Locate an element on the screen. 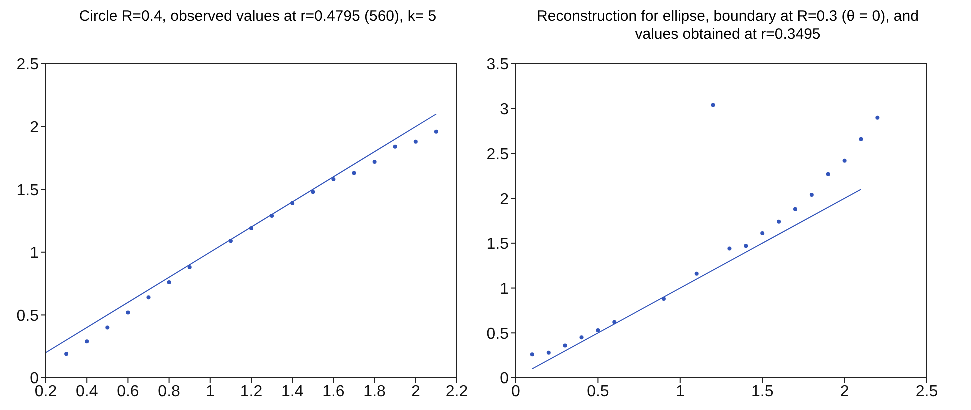 The height and width of the screenshot is (410, 971). x-tick-label: 0.5 is located at coordinates (598, 391).